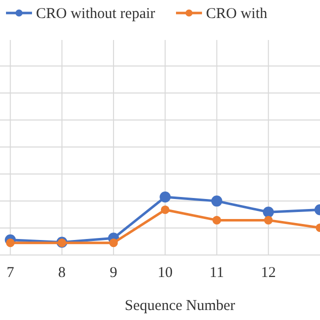 The image size is (320, 320). I want to click on x-tick-label: 8, so click(62, 273).